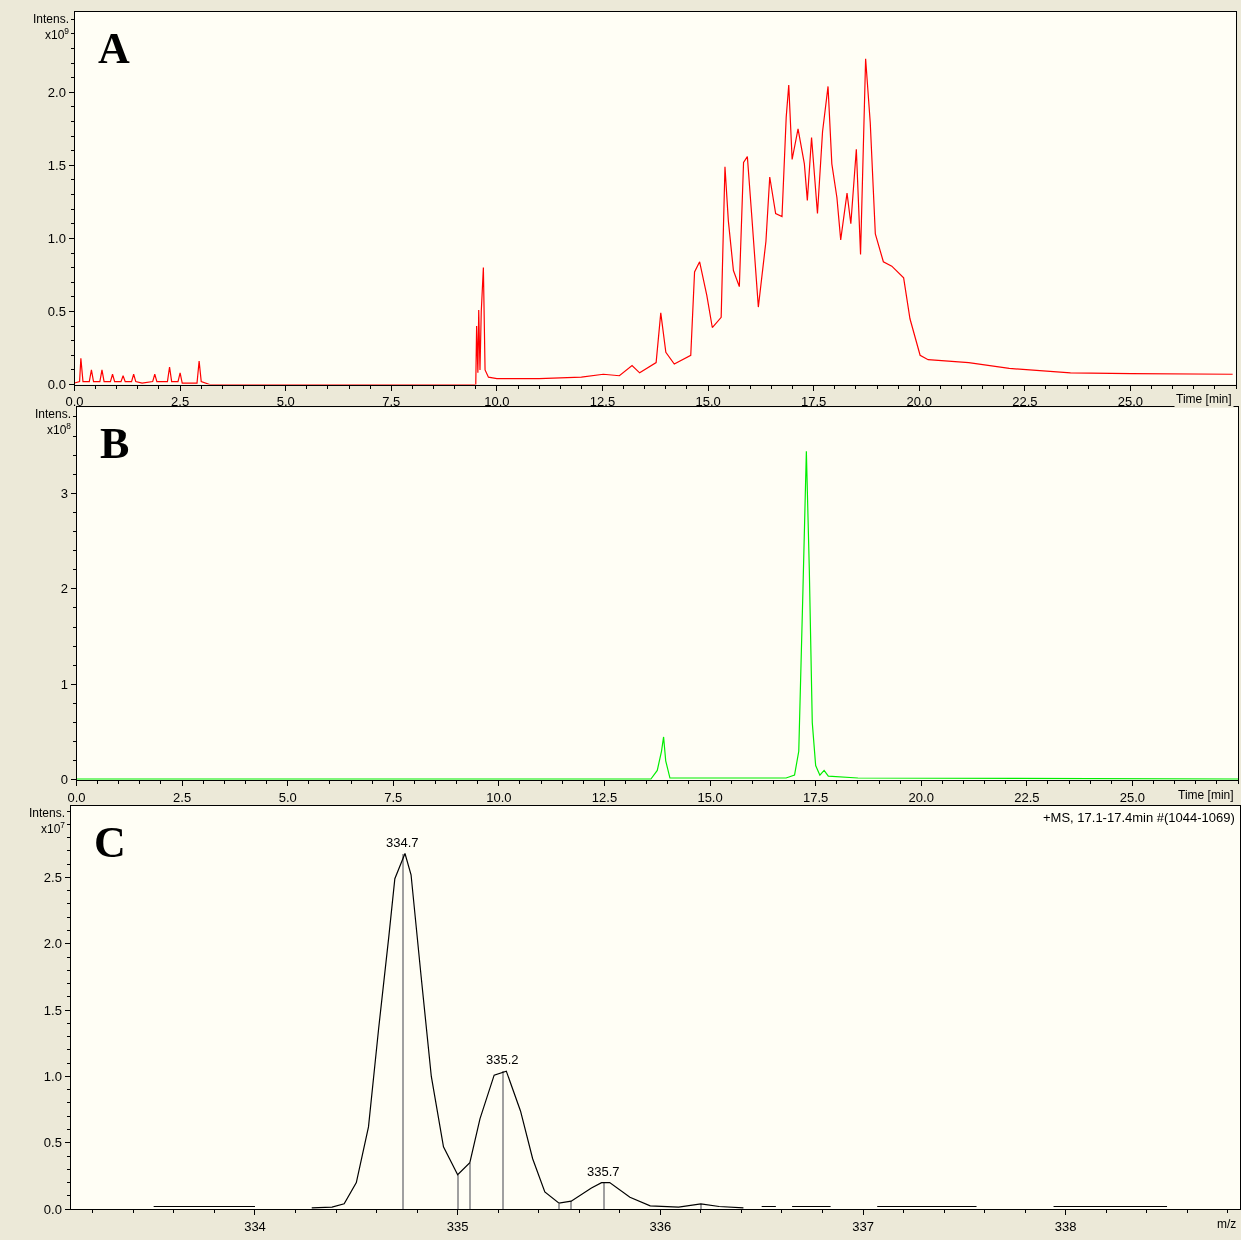  I want to click on x-tick-label: 334, so click(255, 1226).